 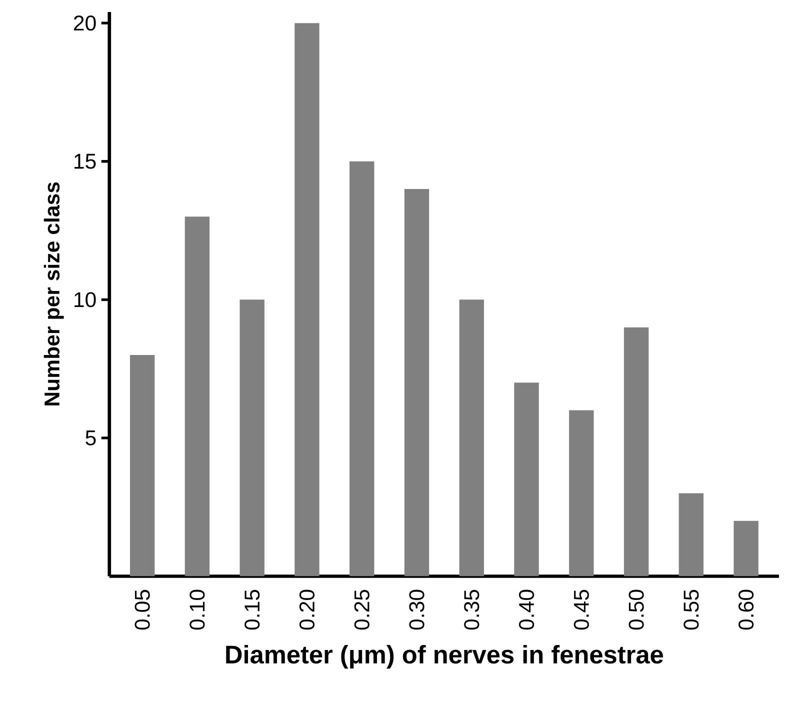 I want to click on x-tick-label: 0.35, so click(x=472, y=610).